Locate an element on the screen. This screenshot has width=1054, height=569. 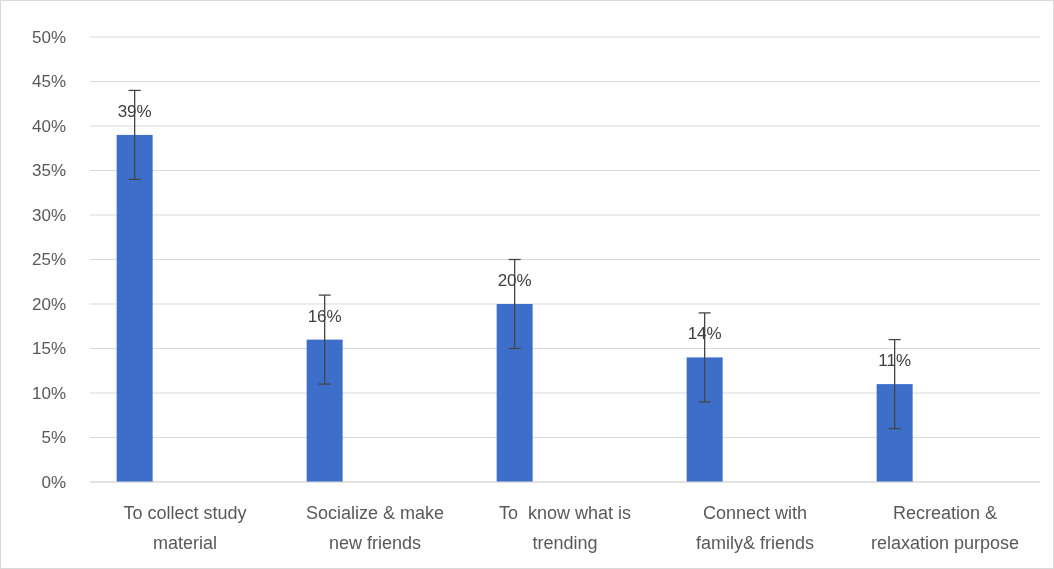
y-tick-label: 50% is located at coordinates (48, 37).